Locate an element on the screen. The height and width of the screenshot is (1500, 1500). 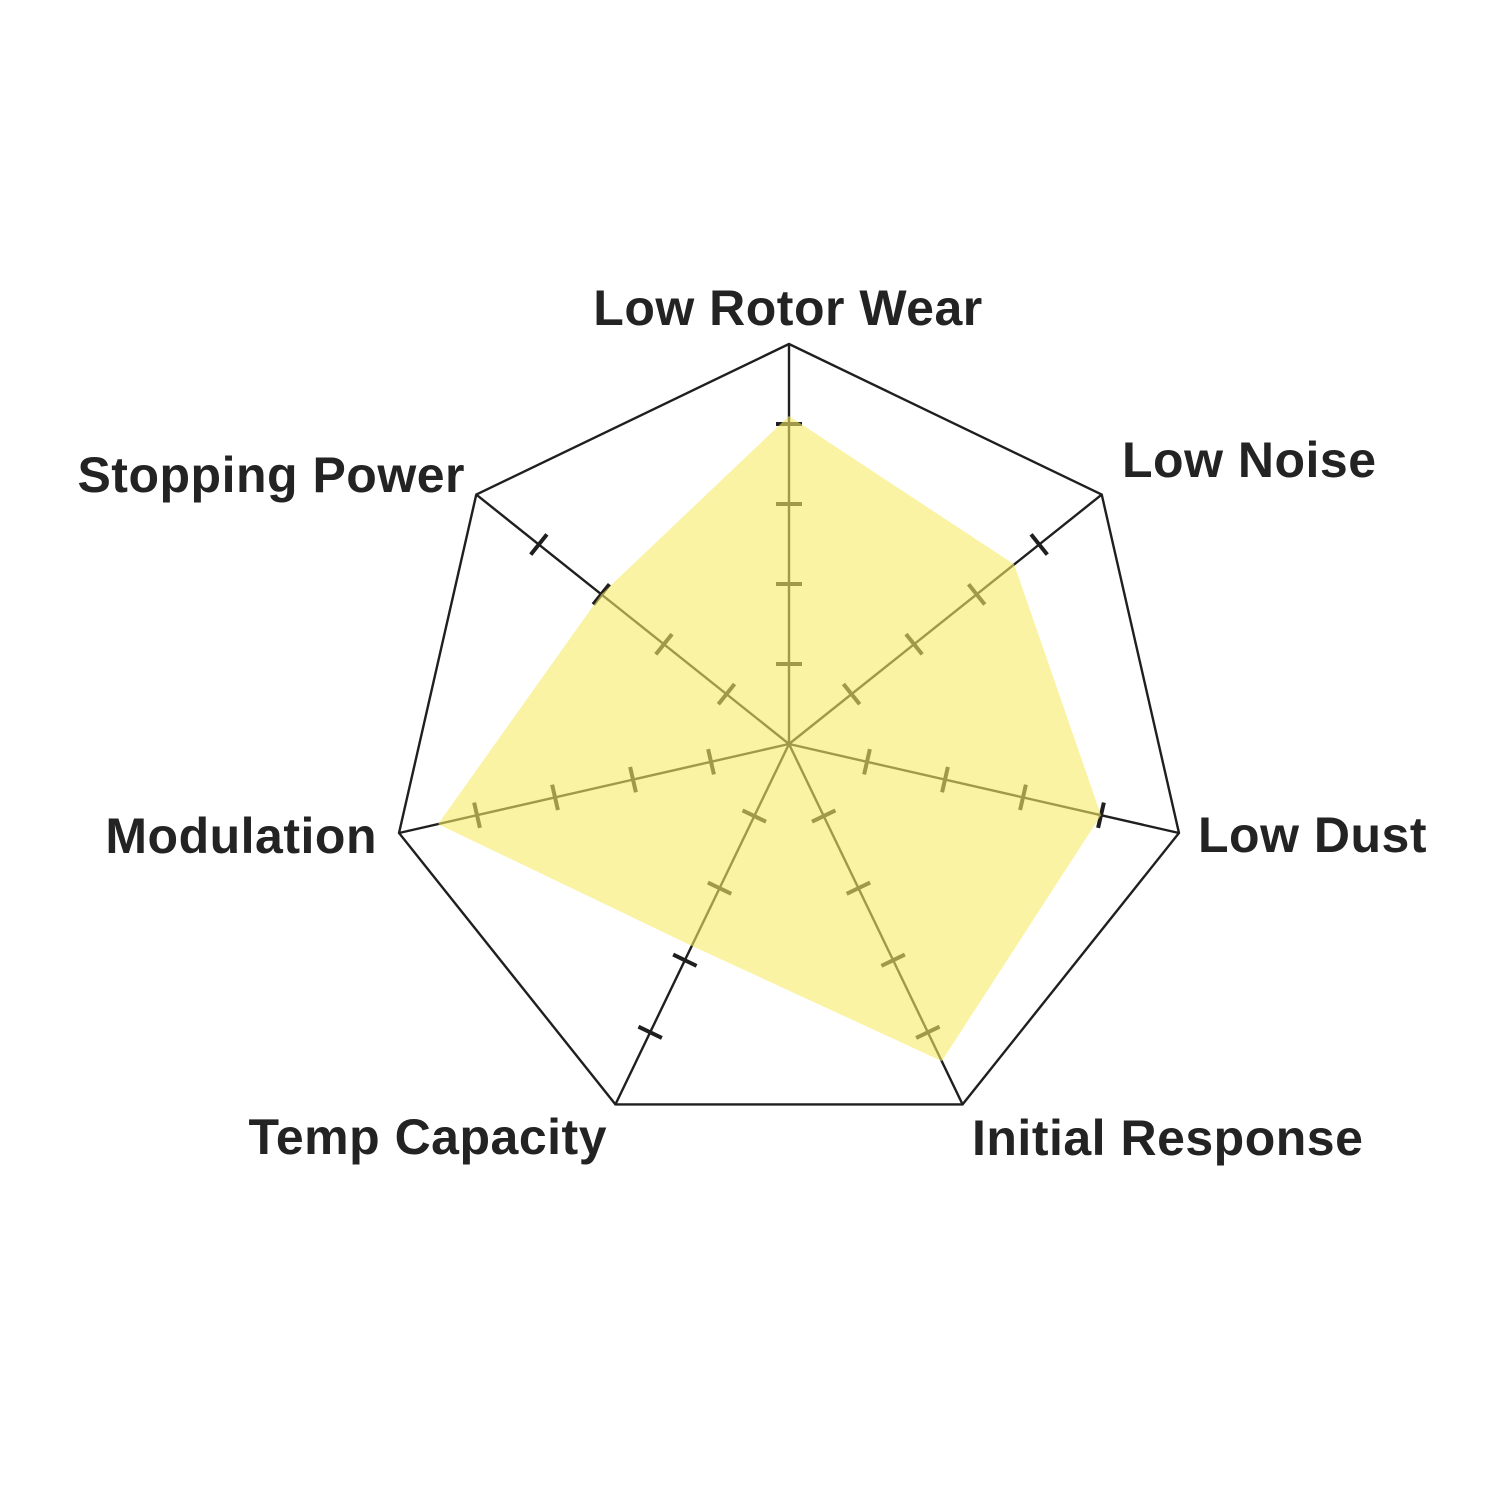
axis-label-modulation: Modulation is located at coordinates (241, 836).